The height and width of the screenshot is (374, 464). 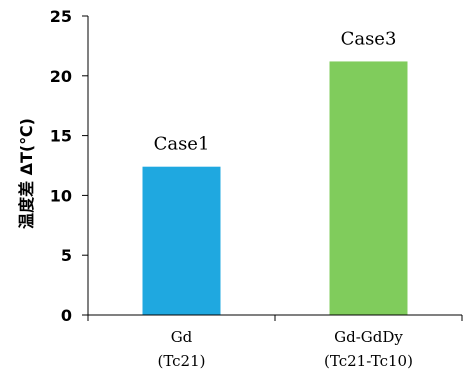 I want to click on y-tick-label: 5, so click(x=66, y=255).